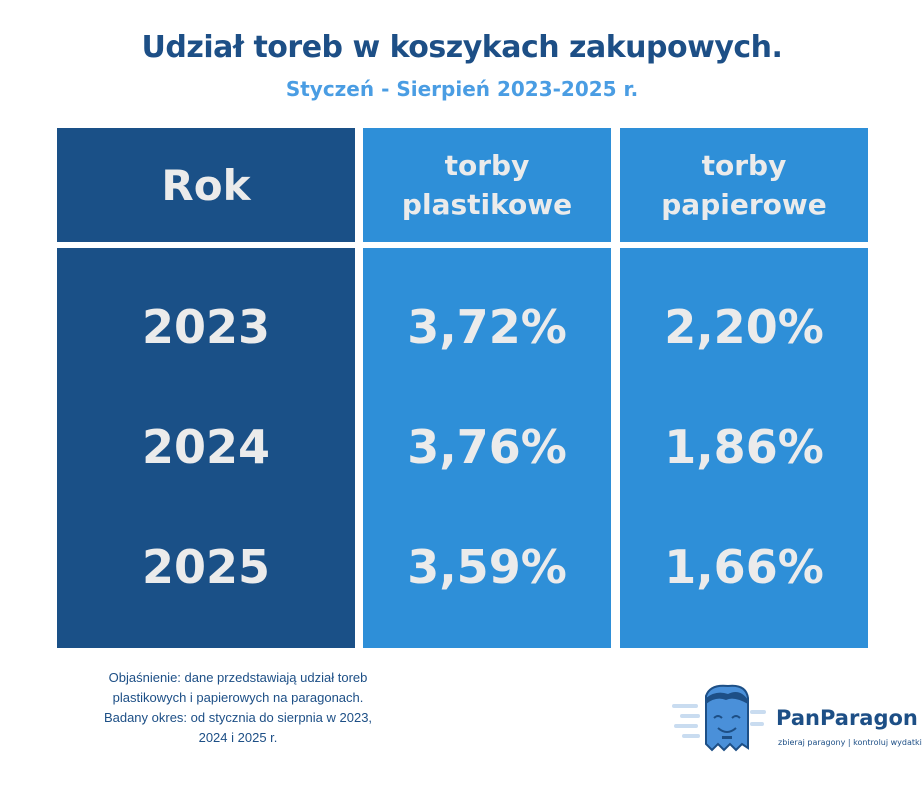 This screenshot has height=788, width=924. I want to click on chart-subtitle: Styczeń - Sierpień 2023-2025 r., so click(462, 89).